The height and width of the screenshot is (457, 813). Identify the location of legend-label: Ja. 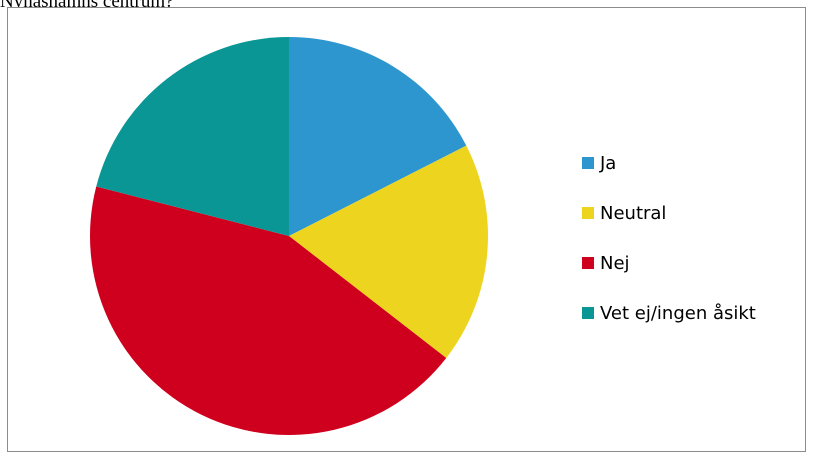
(608, 163).